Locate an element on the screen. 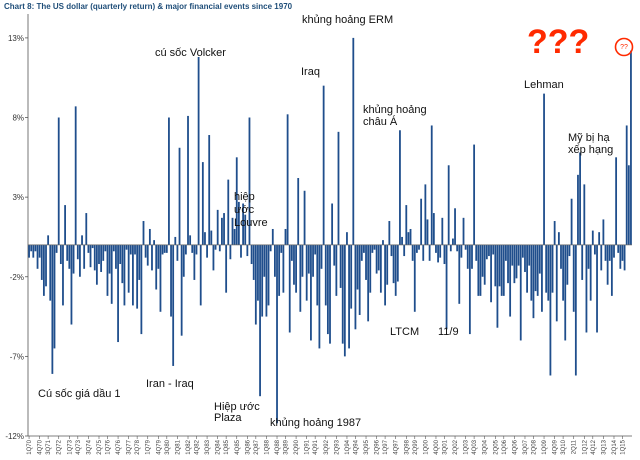  x-tick-label: 1Q97 is located at coordinates (386, 446).